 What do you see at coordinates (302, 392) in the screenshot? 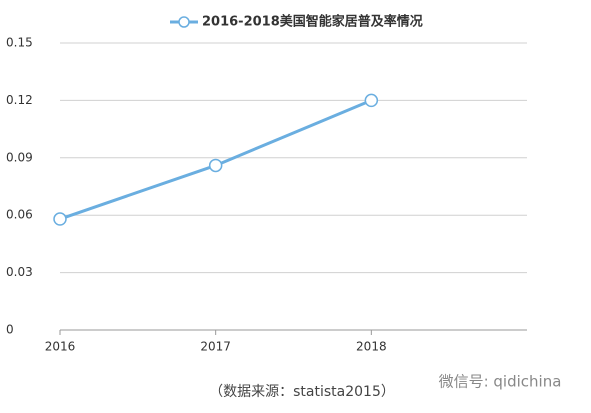
I see `source-note: （数据来源：statista2015）` at bounding box center [302, 392].